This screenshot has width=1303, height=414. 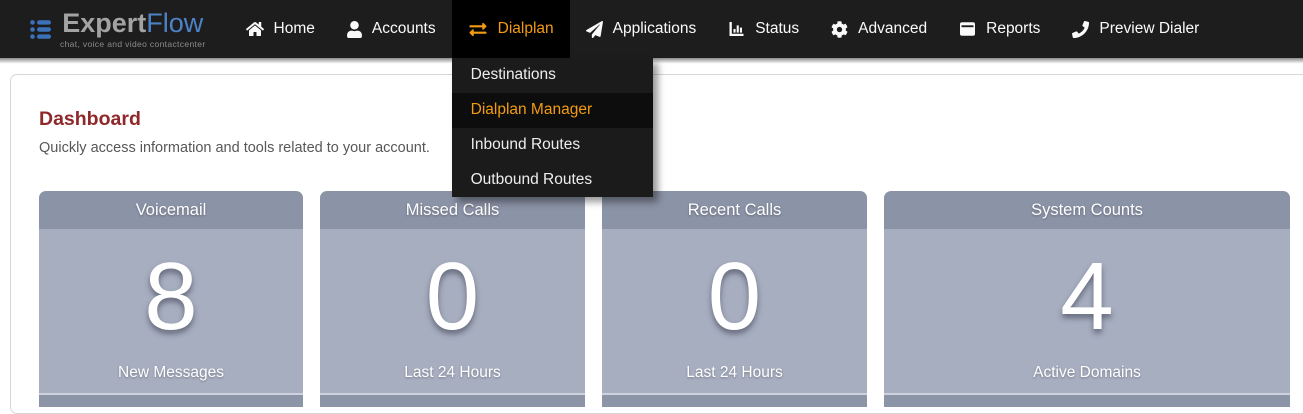 What do you see at coordinates (1135, 29) in the screenshot?
I see `nav-item-preview-dialer: Preview Dialer` at bounding box center [1135, 29].